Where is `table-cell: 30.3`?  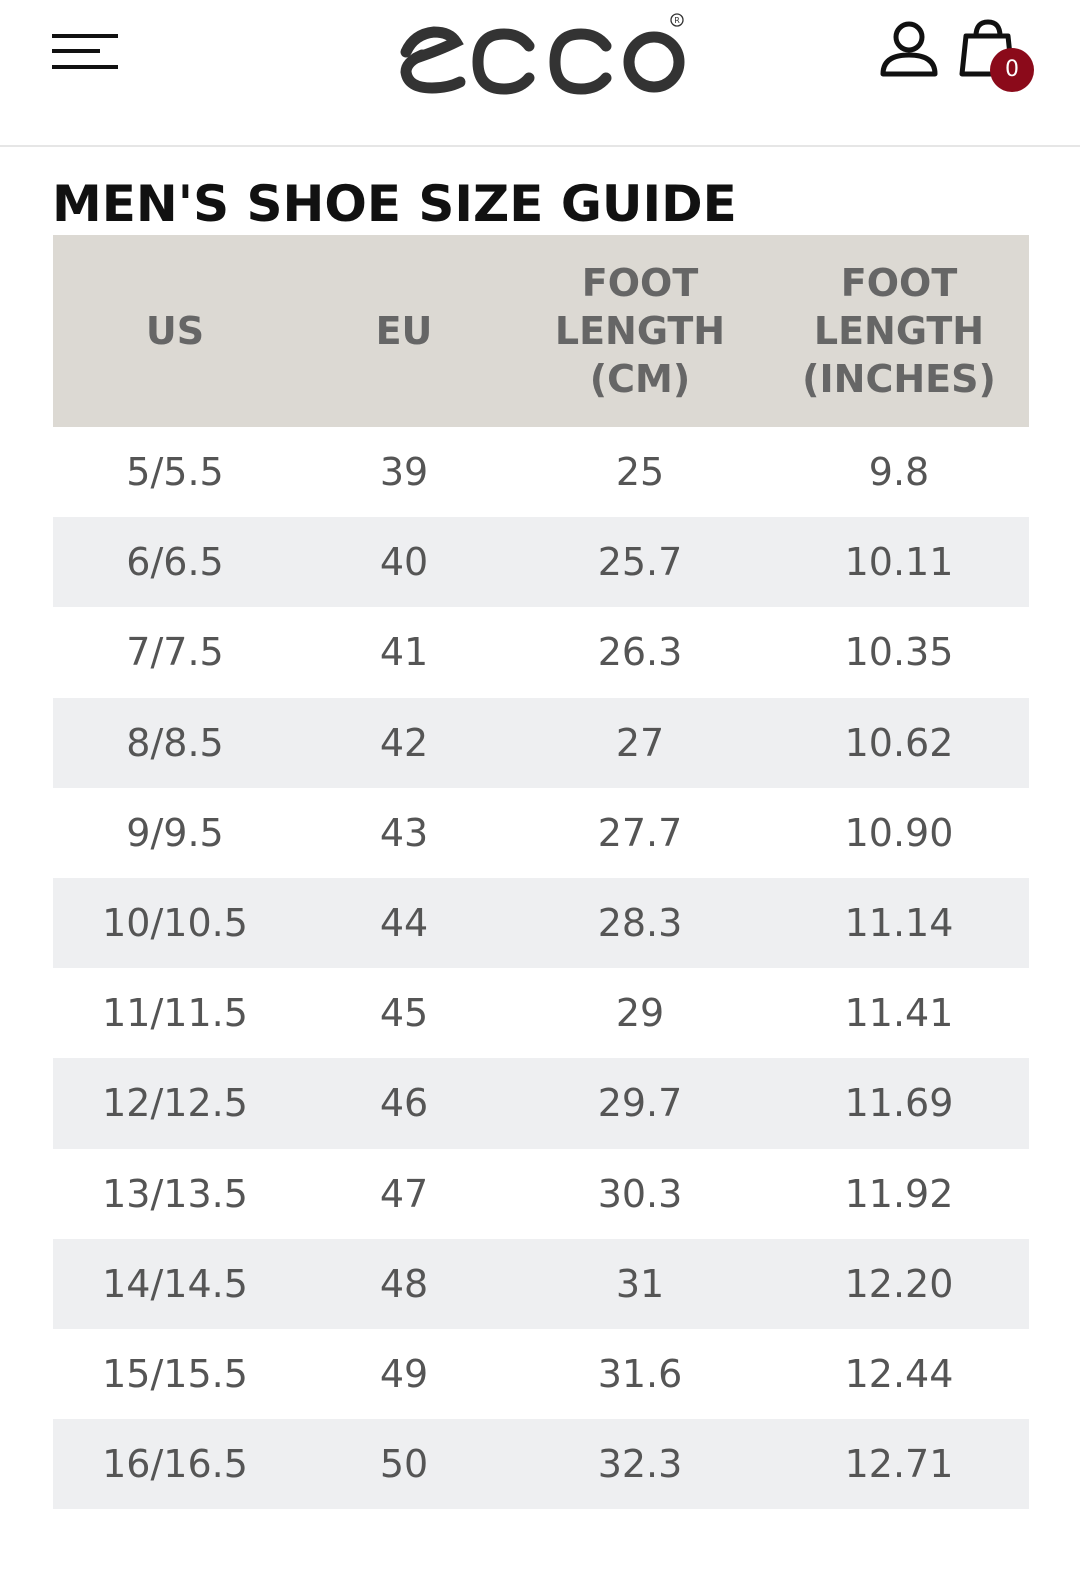
table-cell: 30.3 is located at coordinates (640, 1193).